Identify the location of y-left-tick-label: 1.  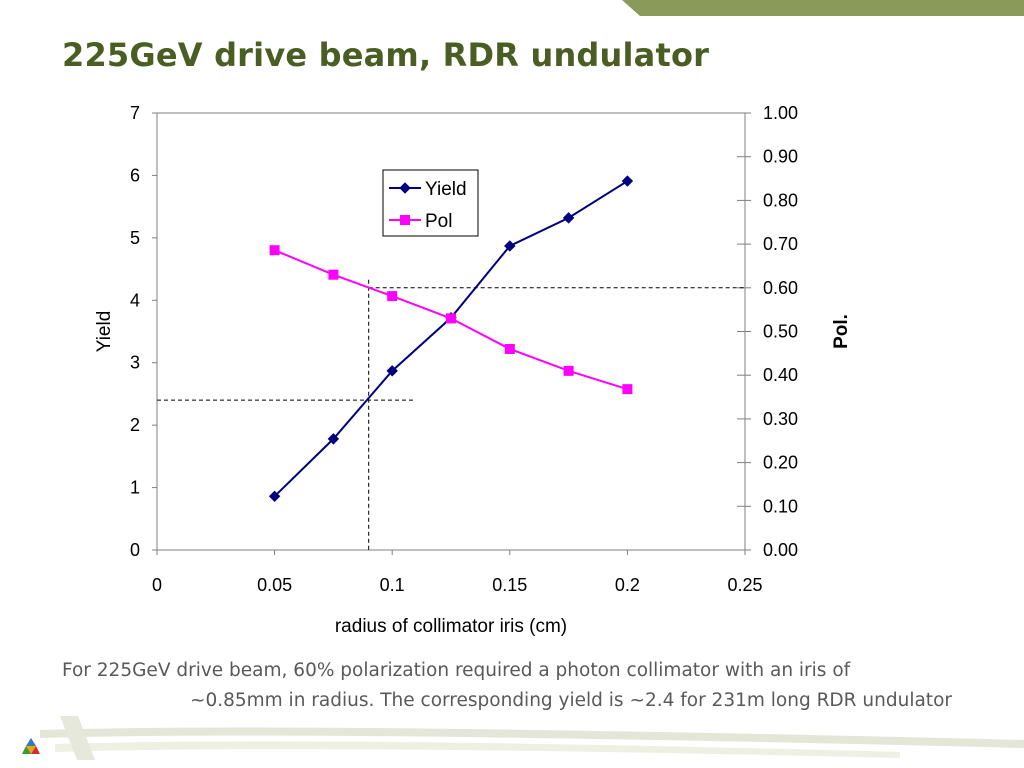
(135, 488).